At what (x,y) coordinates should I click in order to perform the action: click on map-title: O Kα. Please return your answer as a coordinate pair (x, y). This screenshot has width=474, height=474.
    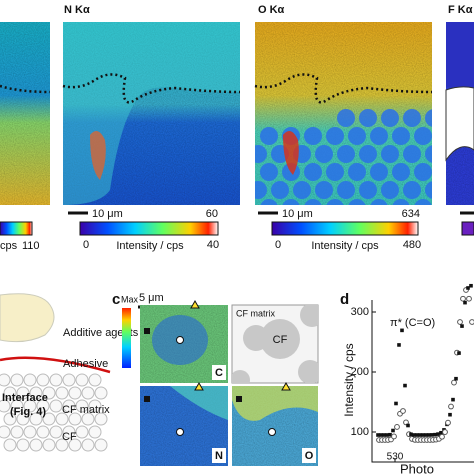
    Looking at the image, I should click on (271, 10).